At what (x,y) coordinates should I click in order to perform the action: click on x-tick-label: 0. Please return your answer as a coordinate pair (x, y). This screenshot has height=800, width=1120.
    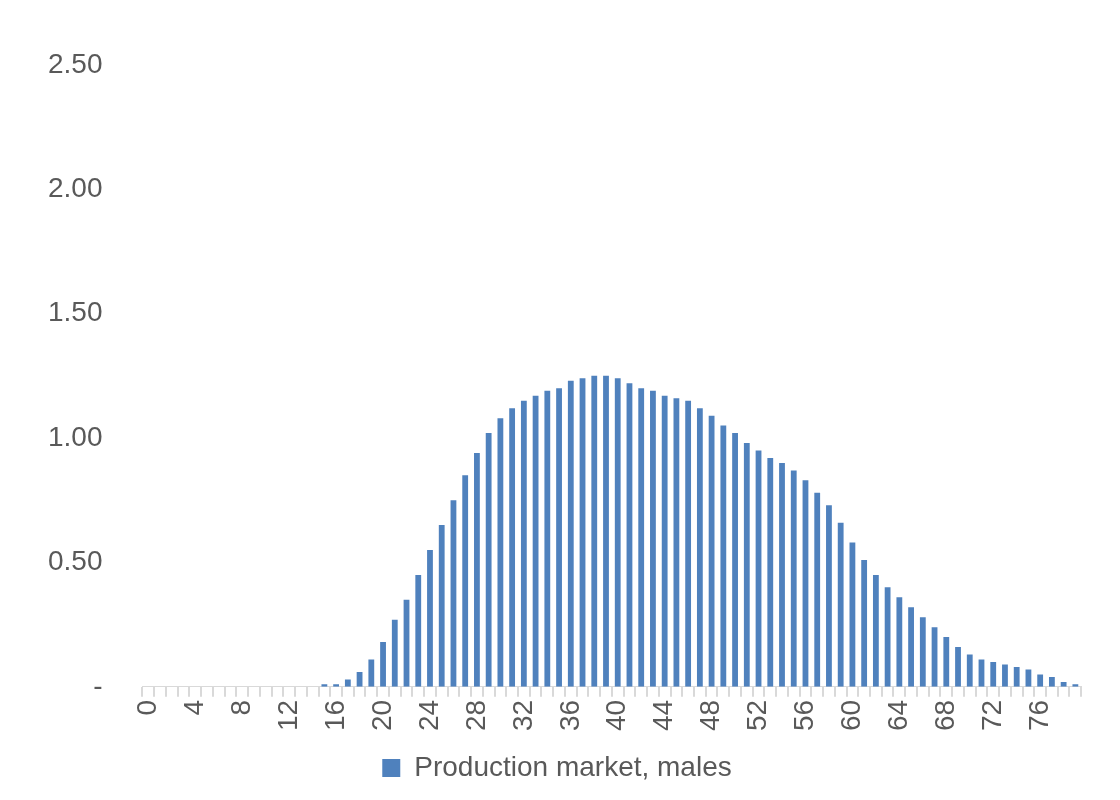
    Looking at the image, I should click on (147, 707).